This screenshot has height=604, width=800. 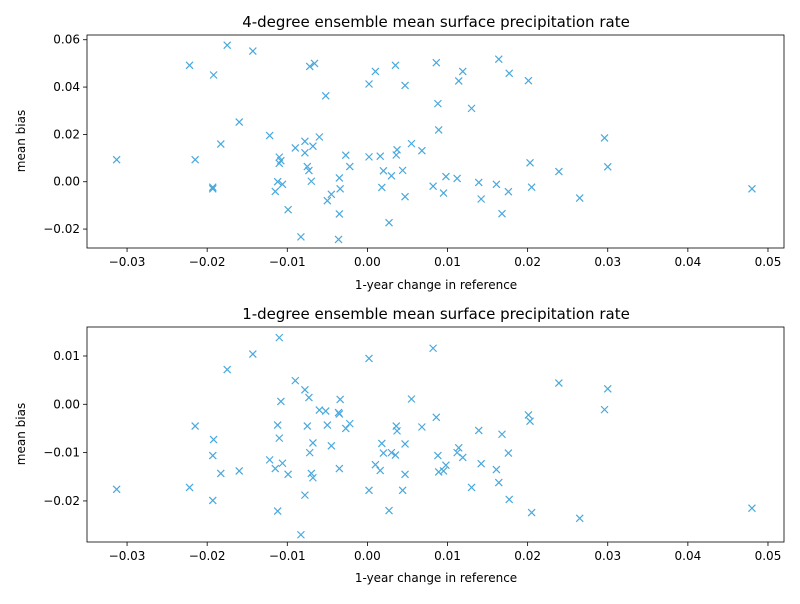 What do you see at coordinates (607, 556) in the screenshot?
I see `x-tick-label: 0.03` at bounding box center [607, 556].